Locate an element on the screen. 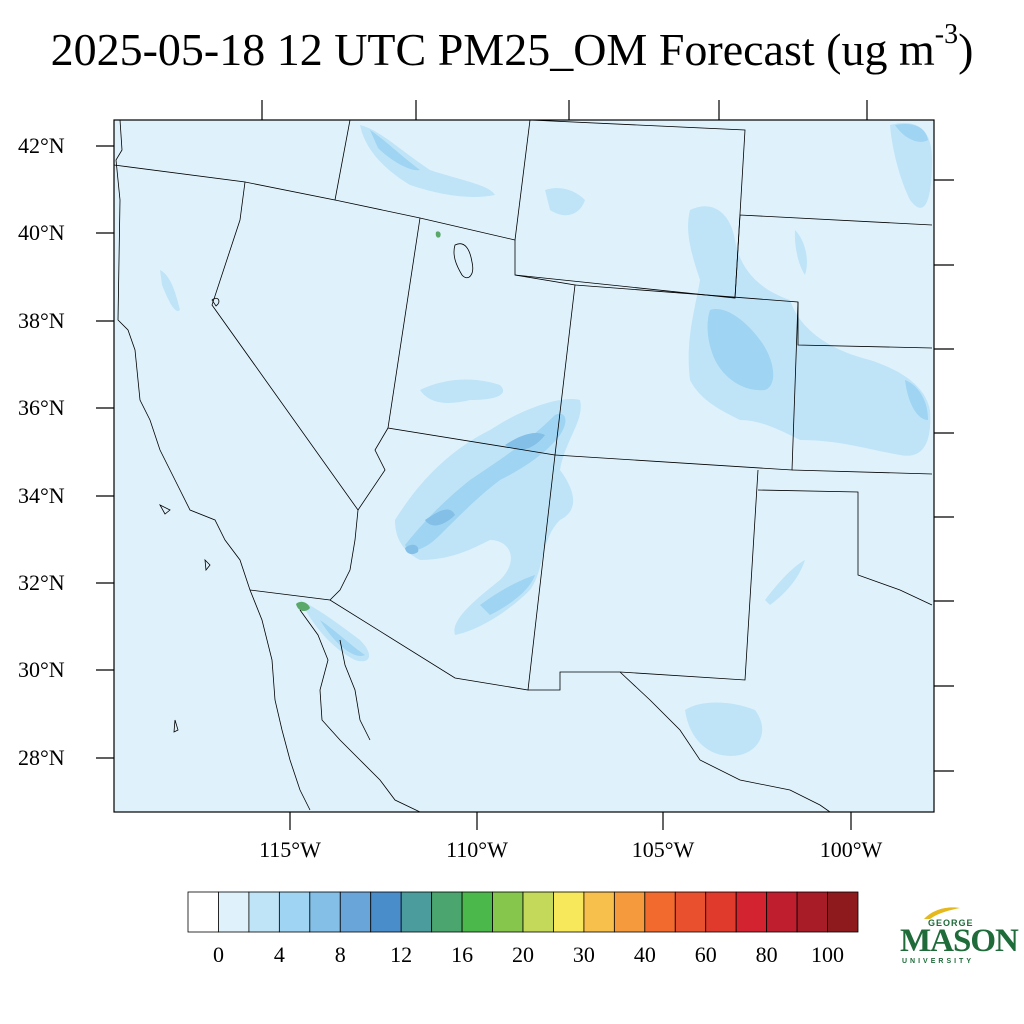 The width and height of the screenshot is (1024, 1024). colorbar is located at coordinates (523, 912).